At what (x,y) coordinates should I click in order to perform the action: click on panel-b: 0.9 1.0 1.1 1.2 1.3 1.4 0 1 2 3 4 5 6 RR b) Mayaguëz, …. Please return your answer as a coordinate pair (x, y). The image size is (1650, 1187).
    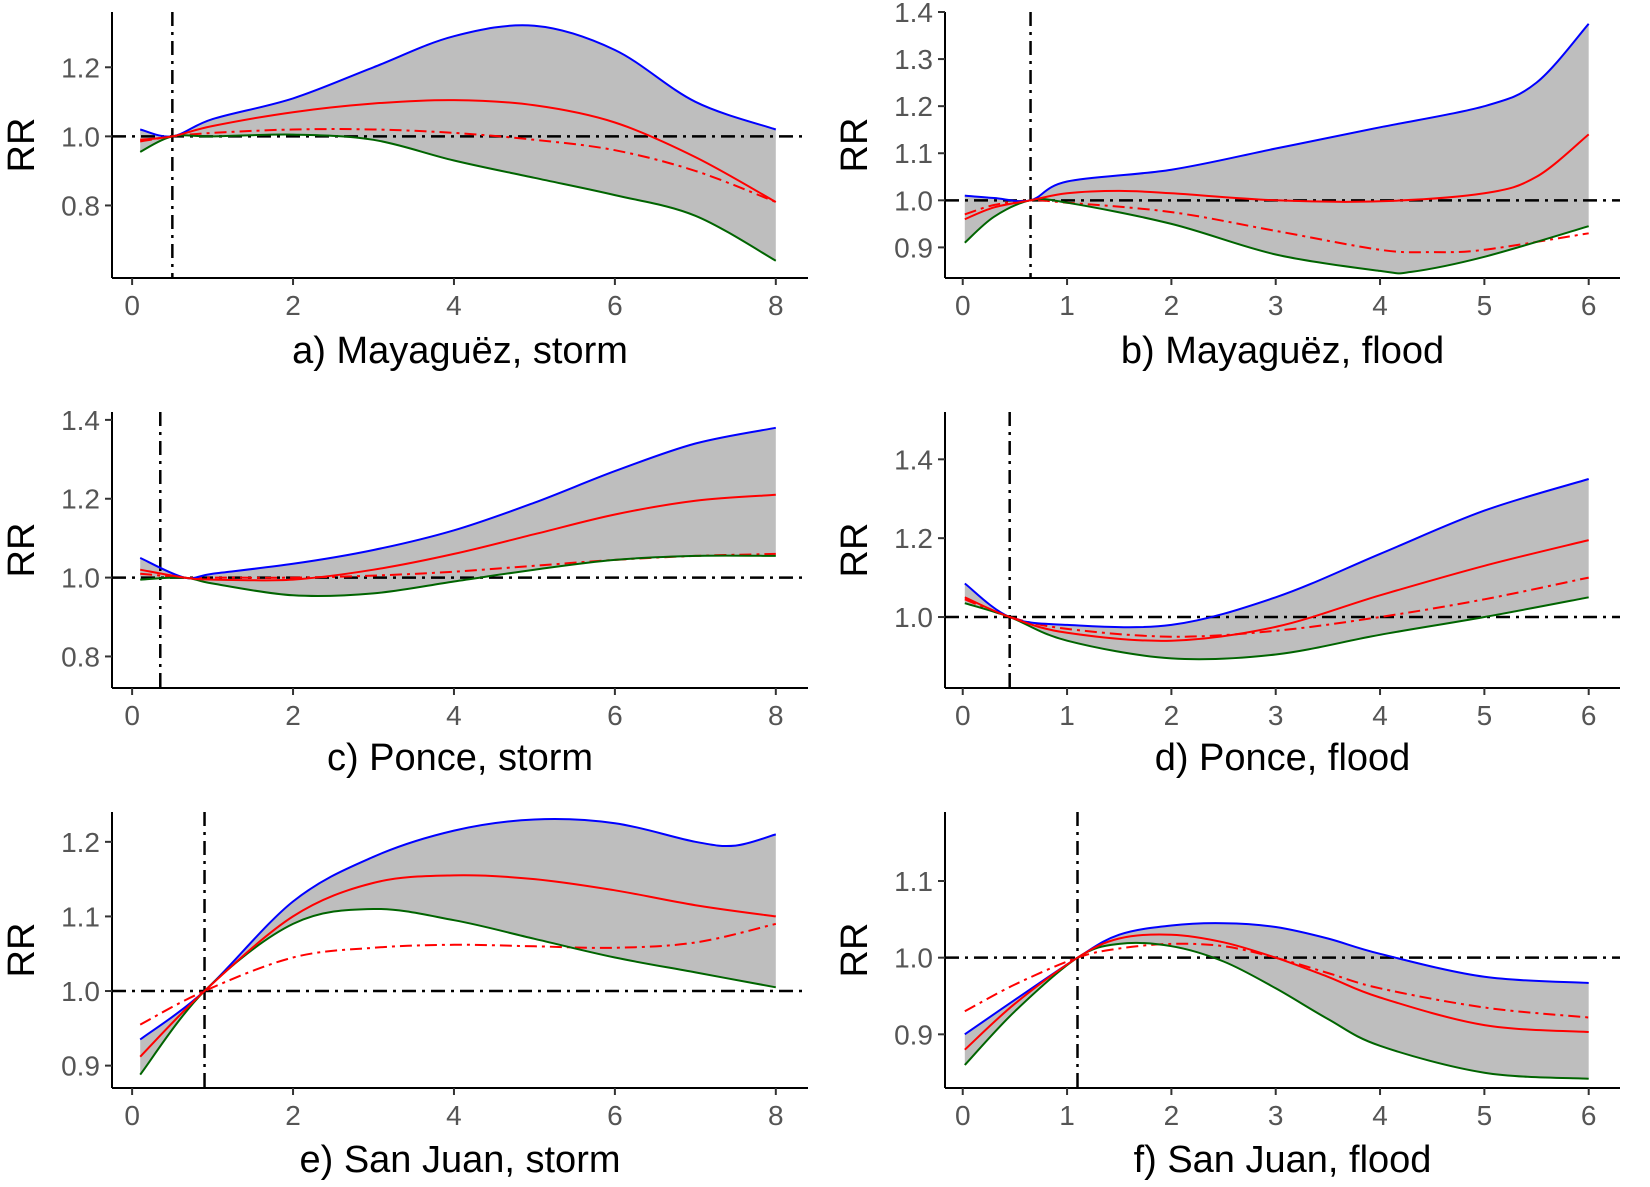
    Looking at the image, I should click on (1227, 186).